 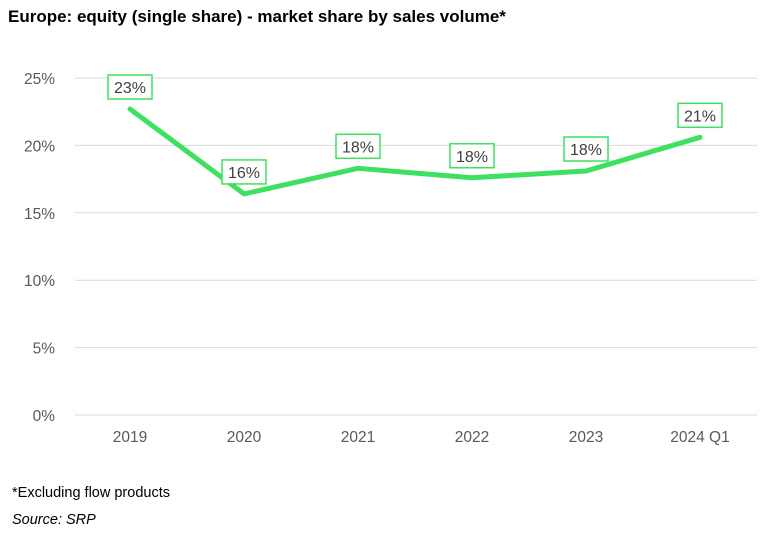 I want to click on x-tick-label: 2021, so click(x=358, y=437).